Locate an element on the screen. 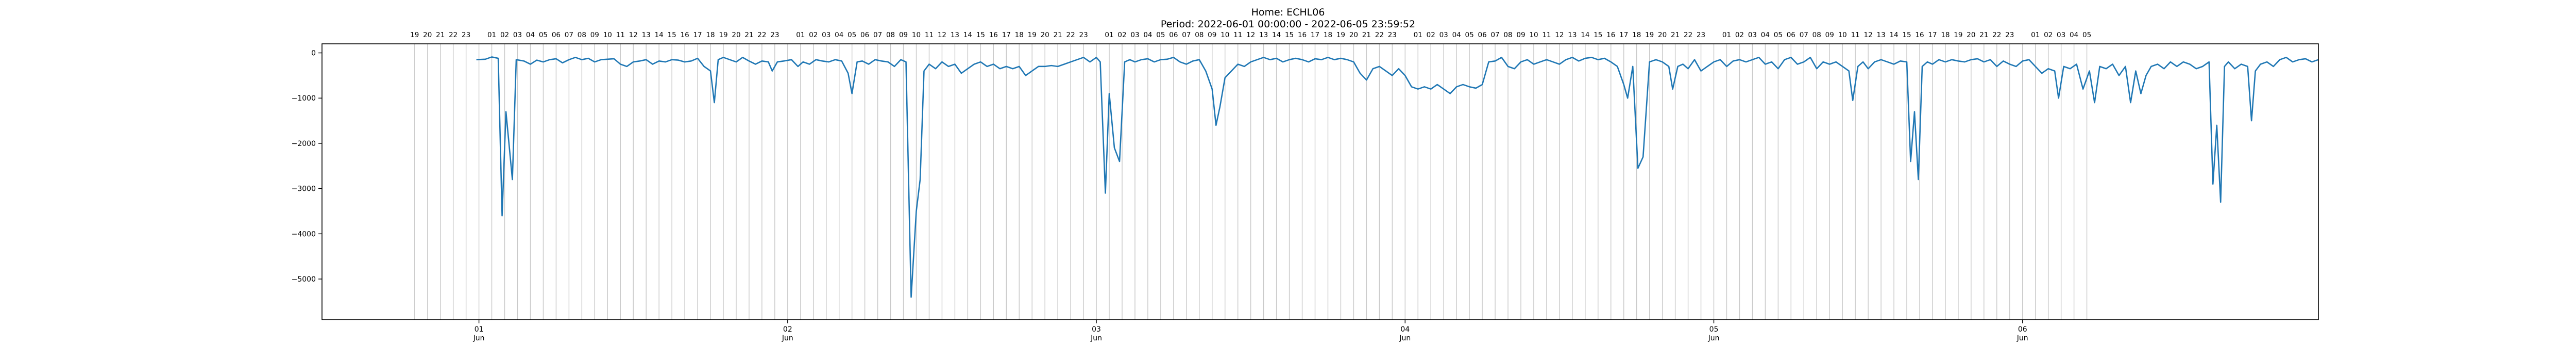  y-tick-label: −3000 is located at coordinates (304, 189).